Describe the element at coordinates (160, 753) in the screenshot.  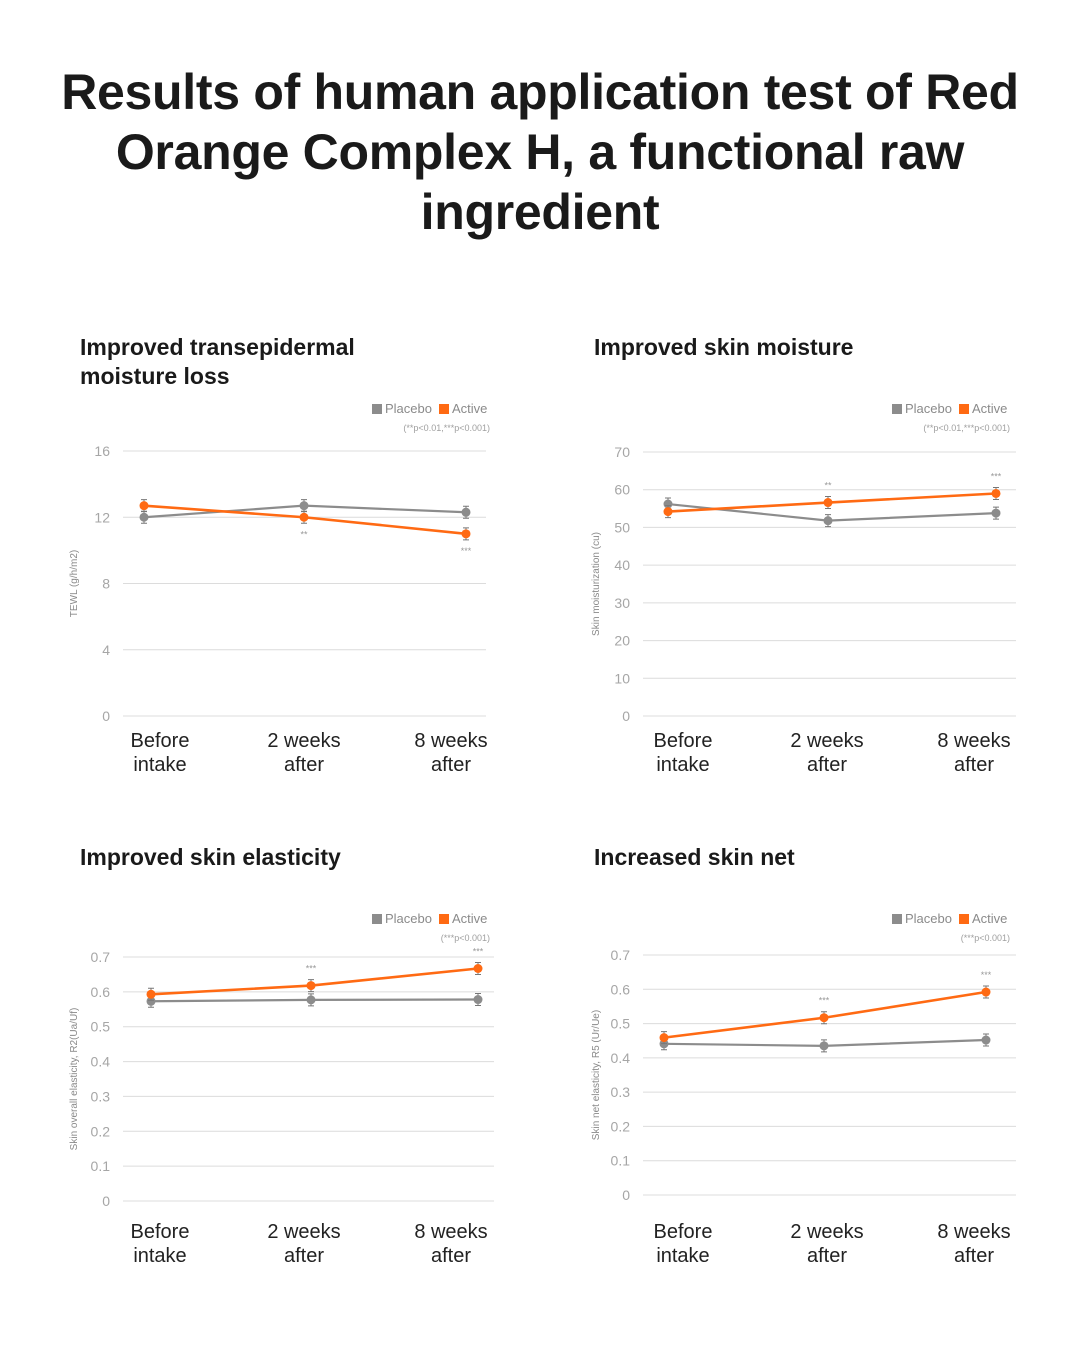
I see `x-label-before: Before intake` at that location.